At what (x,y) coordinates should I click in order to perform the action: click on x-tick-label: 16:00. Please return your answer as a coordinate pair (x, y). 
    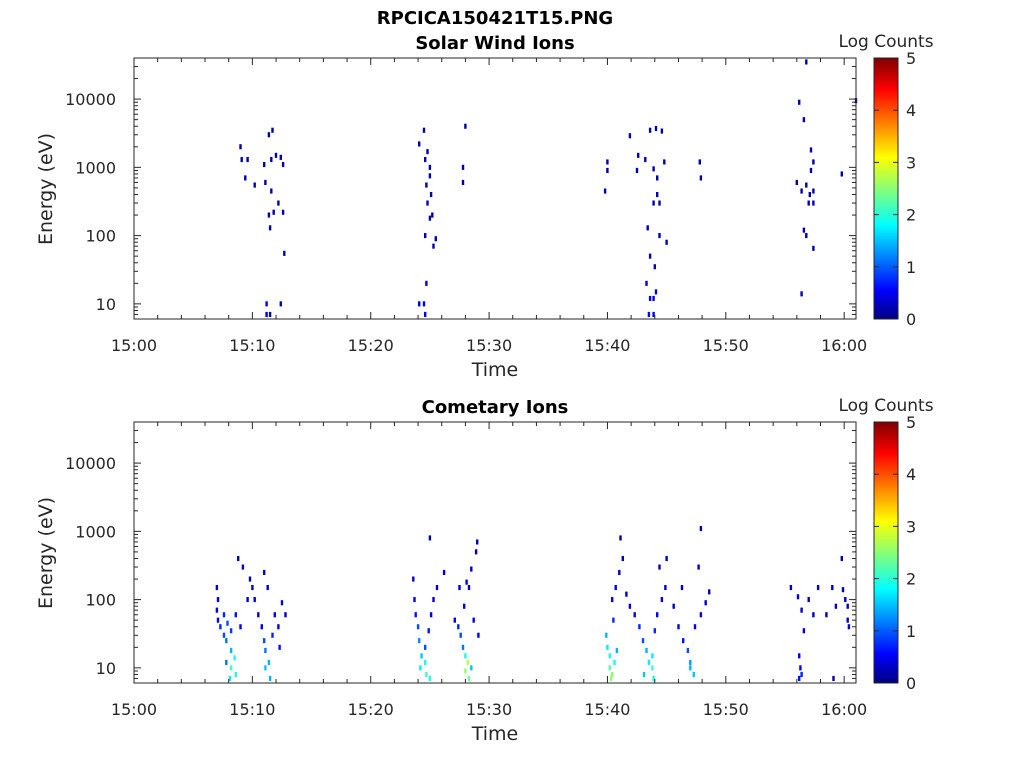
    Looking at the image, I should click on (844, 709).